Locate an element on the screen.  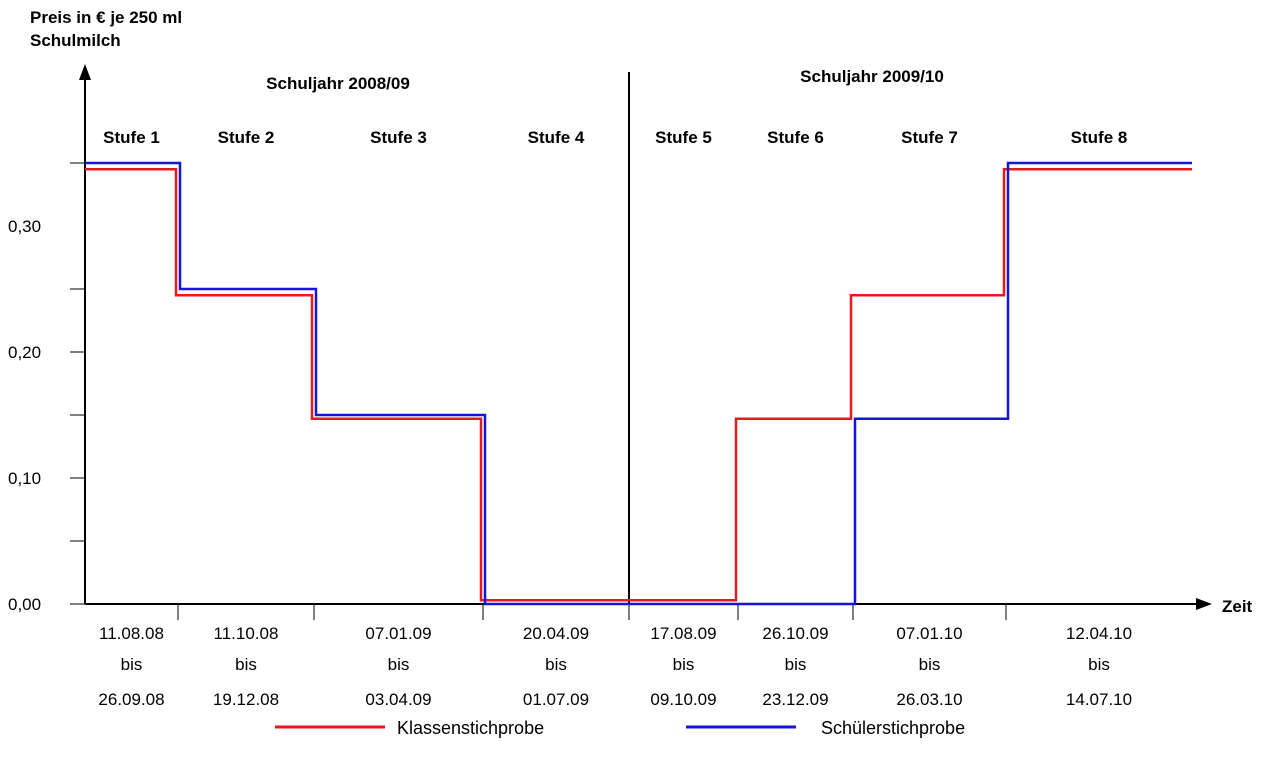
period-start-label: 07.01.09 is located at coordinates (398, 633).